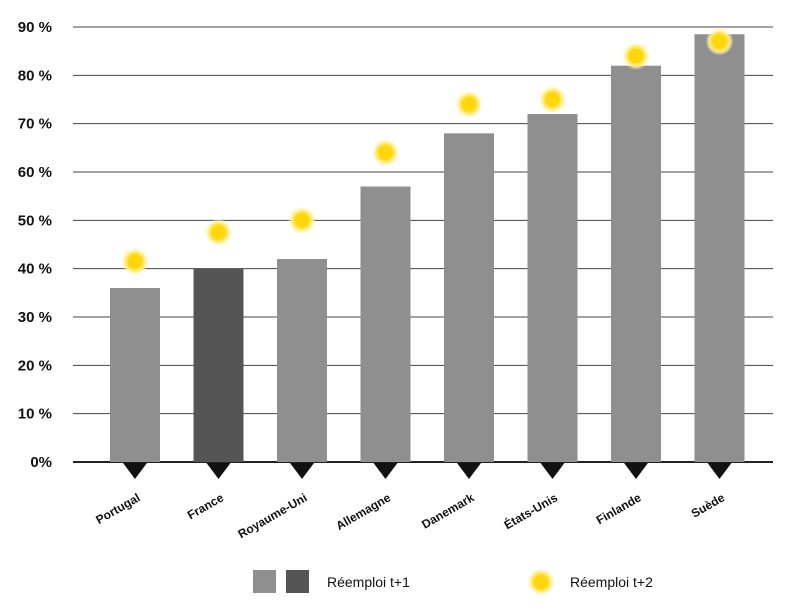  Describe the element at coordinates (611, 582) in the screenshot. I see `legend-label-points: Réemploi t+2` at that location.